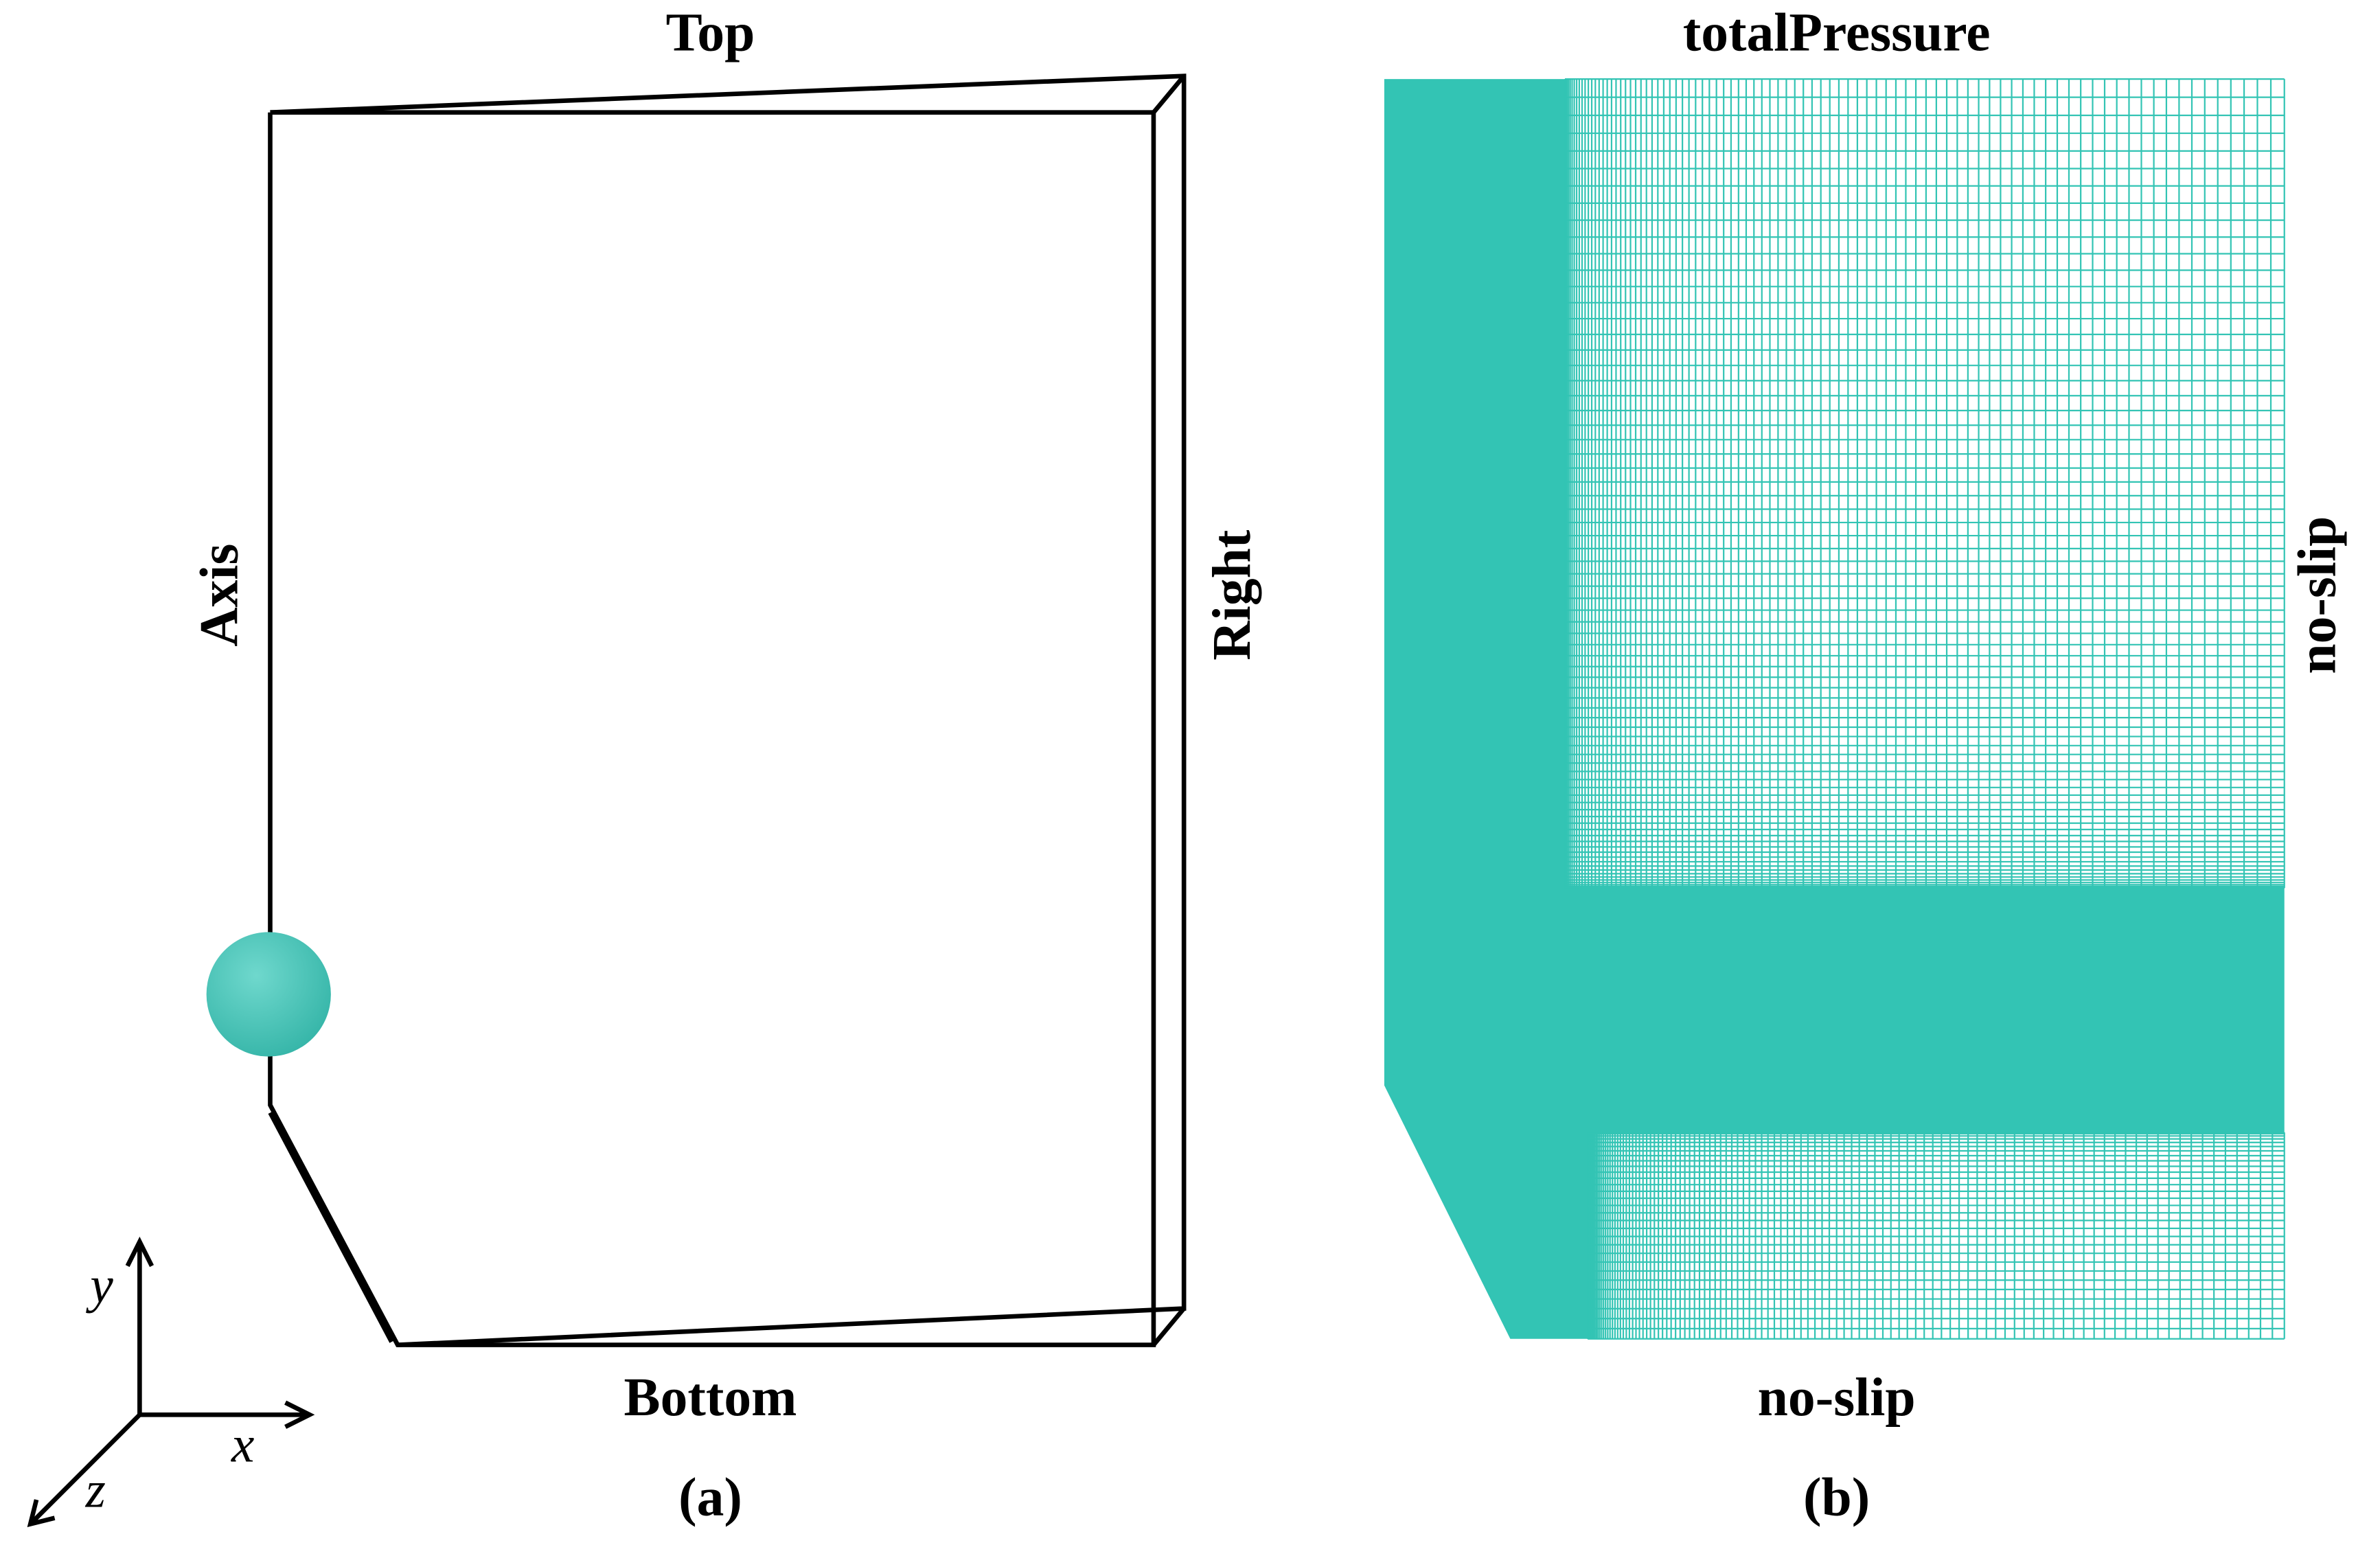 Image resolution: width=2380 pixels, height=1556 pixels. What do you see at coordinates (99, 1285) in the screenshot?
I see `axis-label: y` at bounding box center [99, 1285].